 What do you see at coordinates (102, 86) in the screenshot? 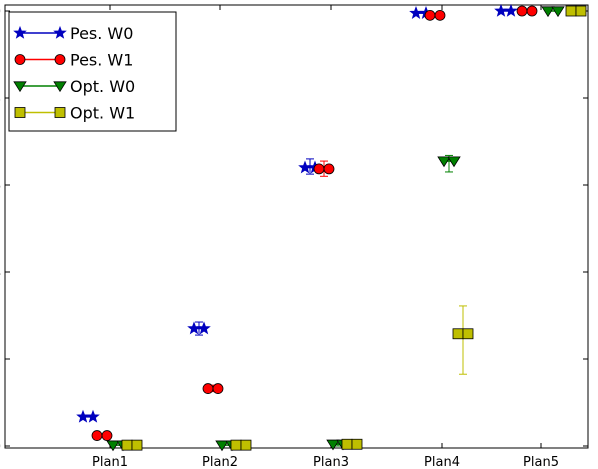
I see `legend-label: Opt. W0` at bounding box center [102, 86].